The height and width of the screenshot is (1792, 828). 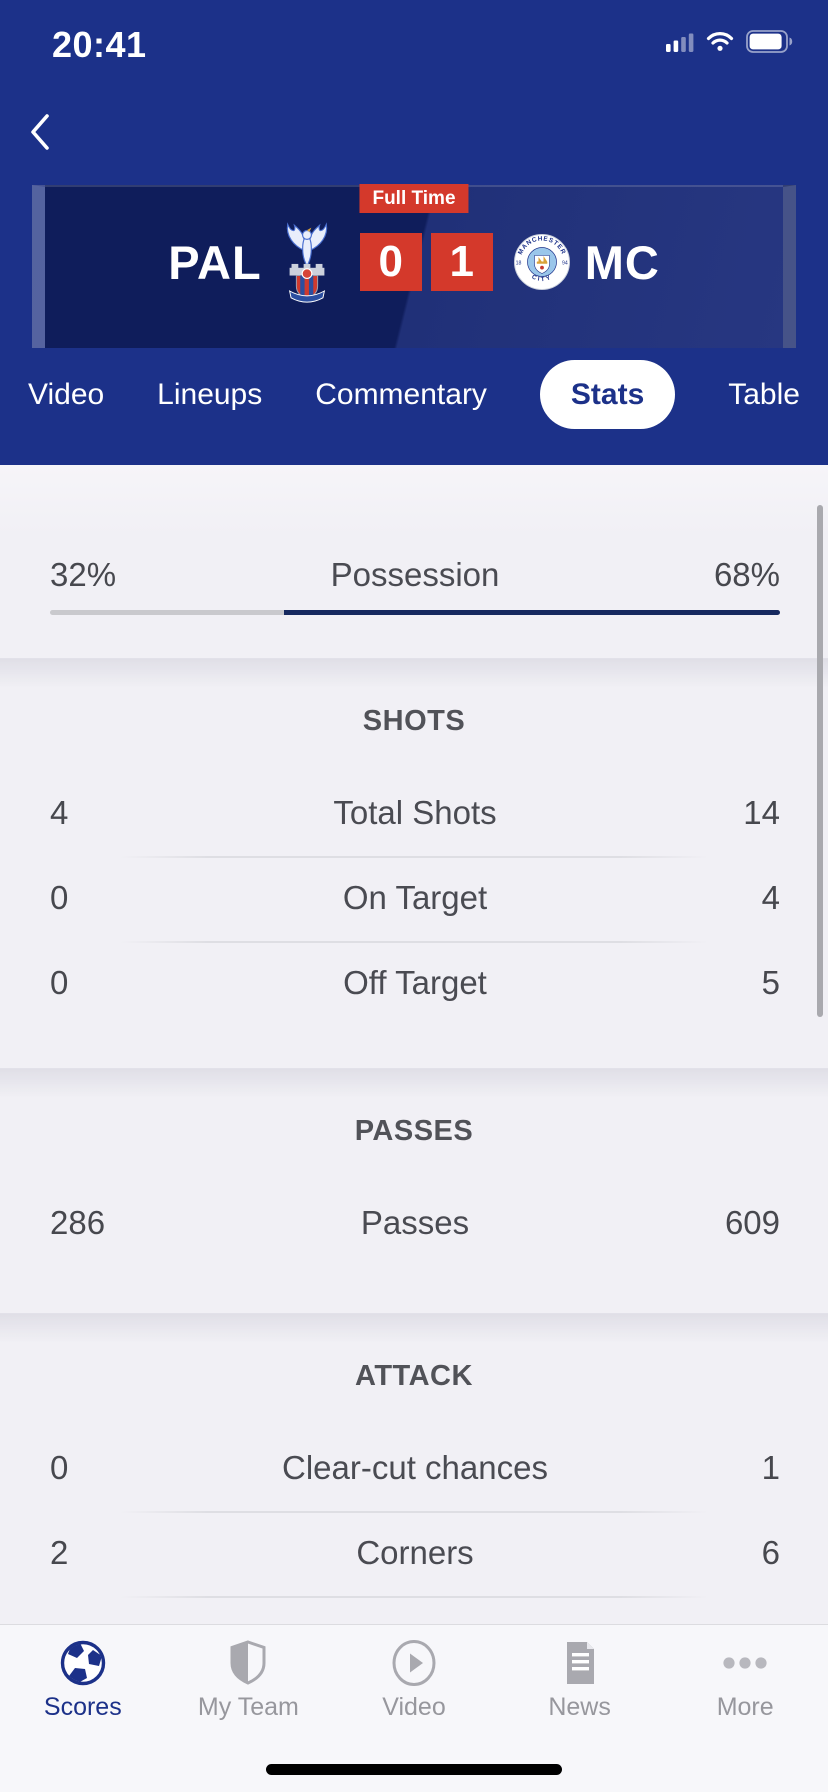 What do you see at coordinates (720, 44) in the screenshot?
I see `wifi-icon` at bounding box center [720, 44].